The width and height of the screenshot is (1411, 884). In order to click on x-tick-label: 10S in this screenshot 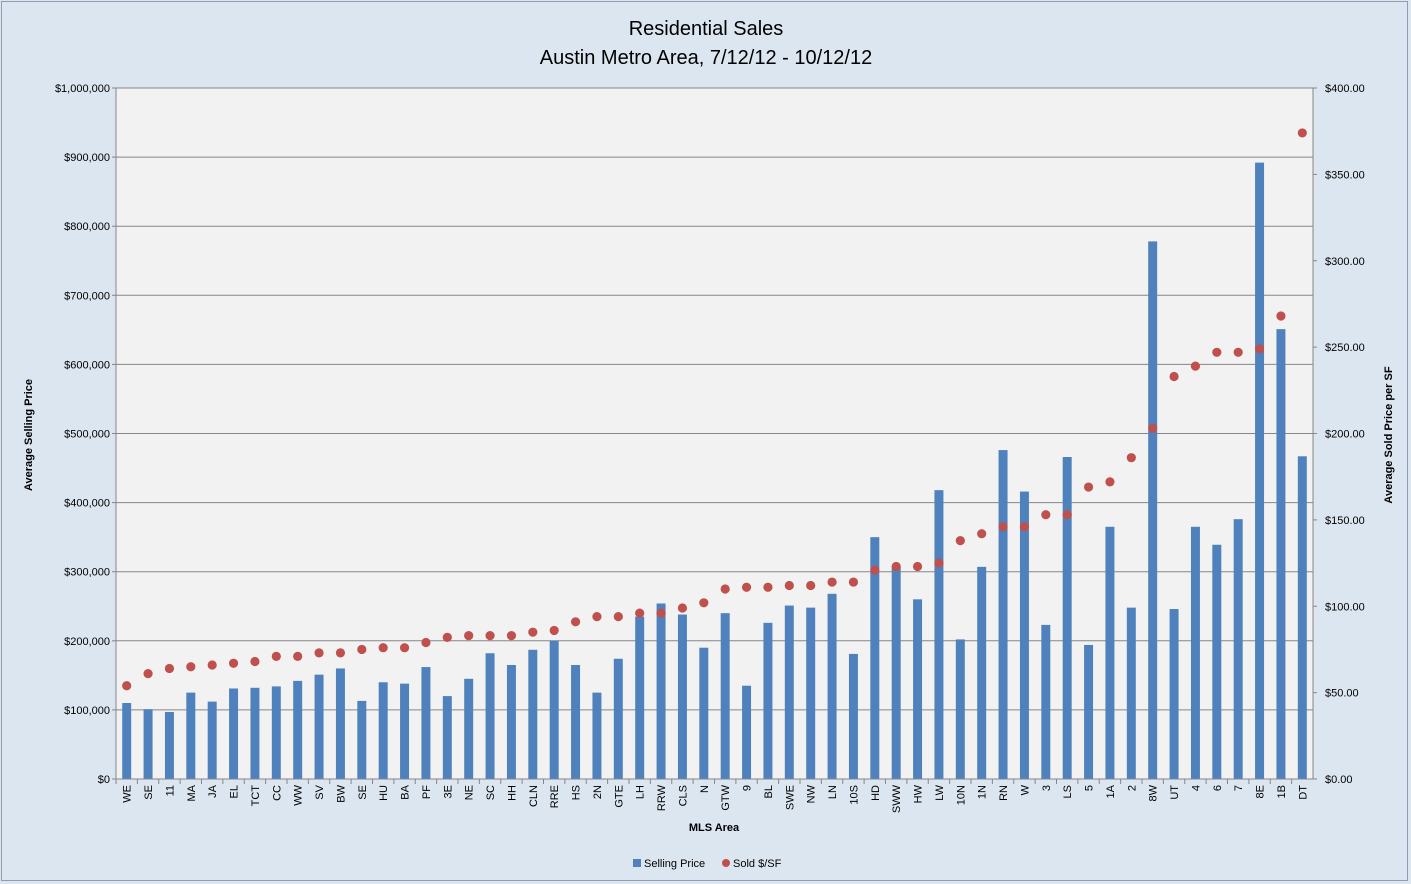, I will do `click(854, 795)`.